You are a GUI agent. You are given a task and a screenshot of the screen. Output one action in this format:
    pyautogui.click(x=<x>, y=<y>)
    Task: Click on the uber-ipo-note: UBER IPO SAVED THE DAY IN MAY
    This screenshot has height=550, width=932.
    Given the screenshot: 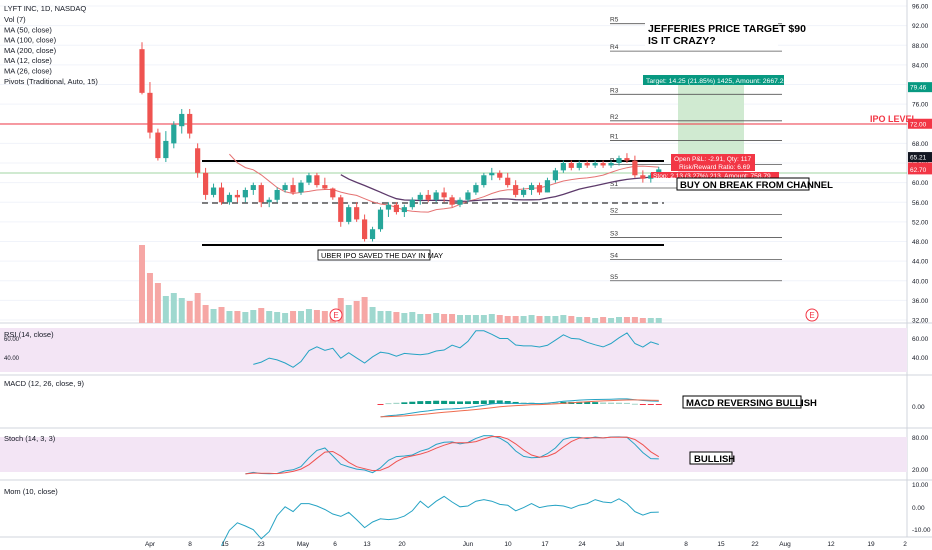 What is the action you would take?
    pyautogui.click(x=380, y=255)
    